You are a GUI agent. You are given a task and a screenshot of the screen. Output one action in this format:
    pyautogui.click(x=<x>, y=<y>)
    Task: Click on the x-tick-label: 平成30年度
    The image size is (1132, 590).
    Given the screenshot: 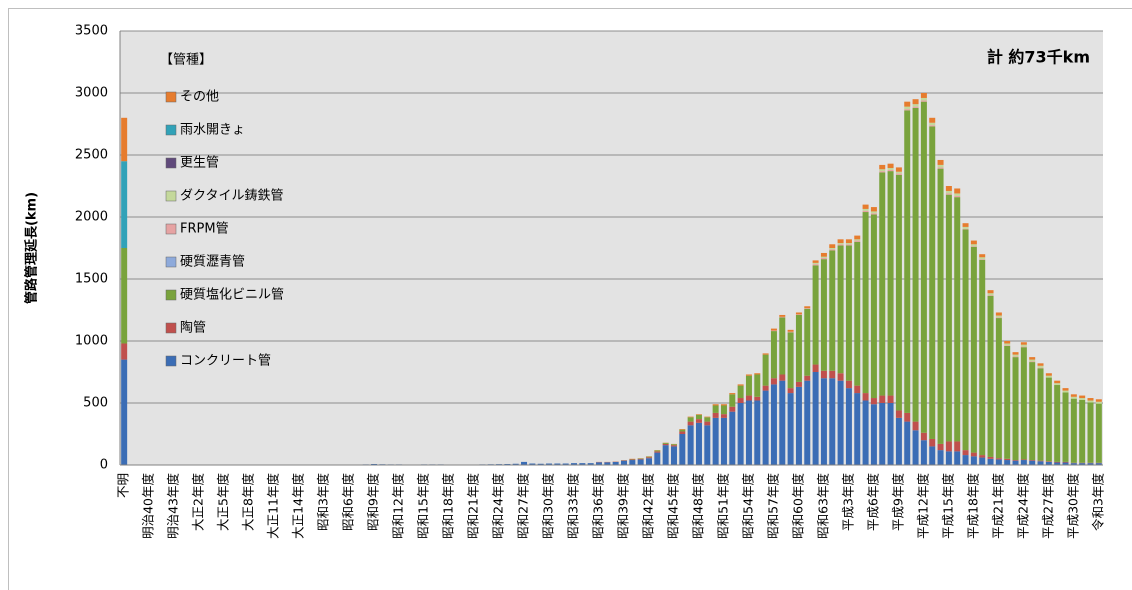 What is the action you would take?
    pyautogui.click(x=1072, y=506)
    